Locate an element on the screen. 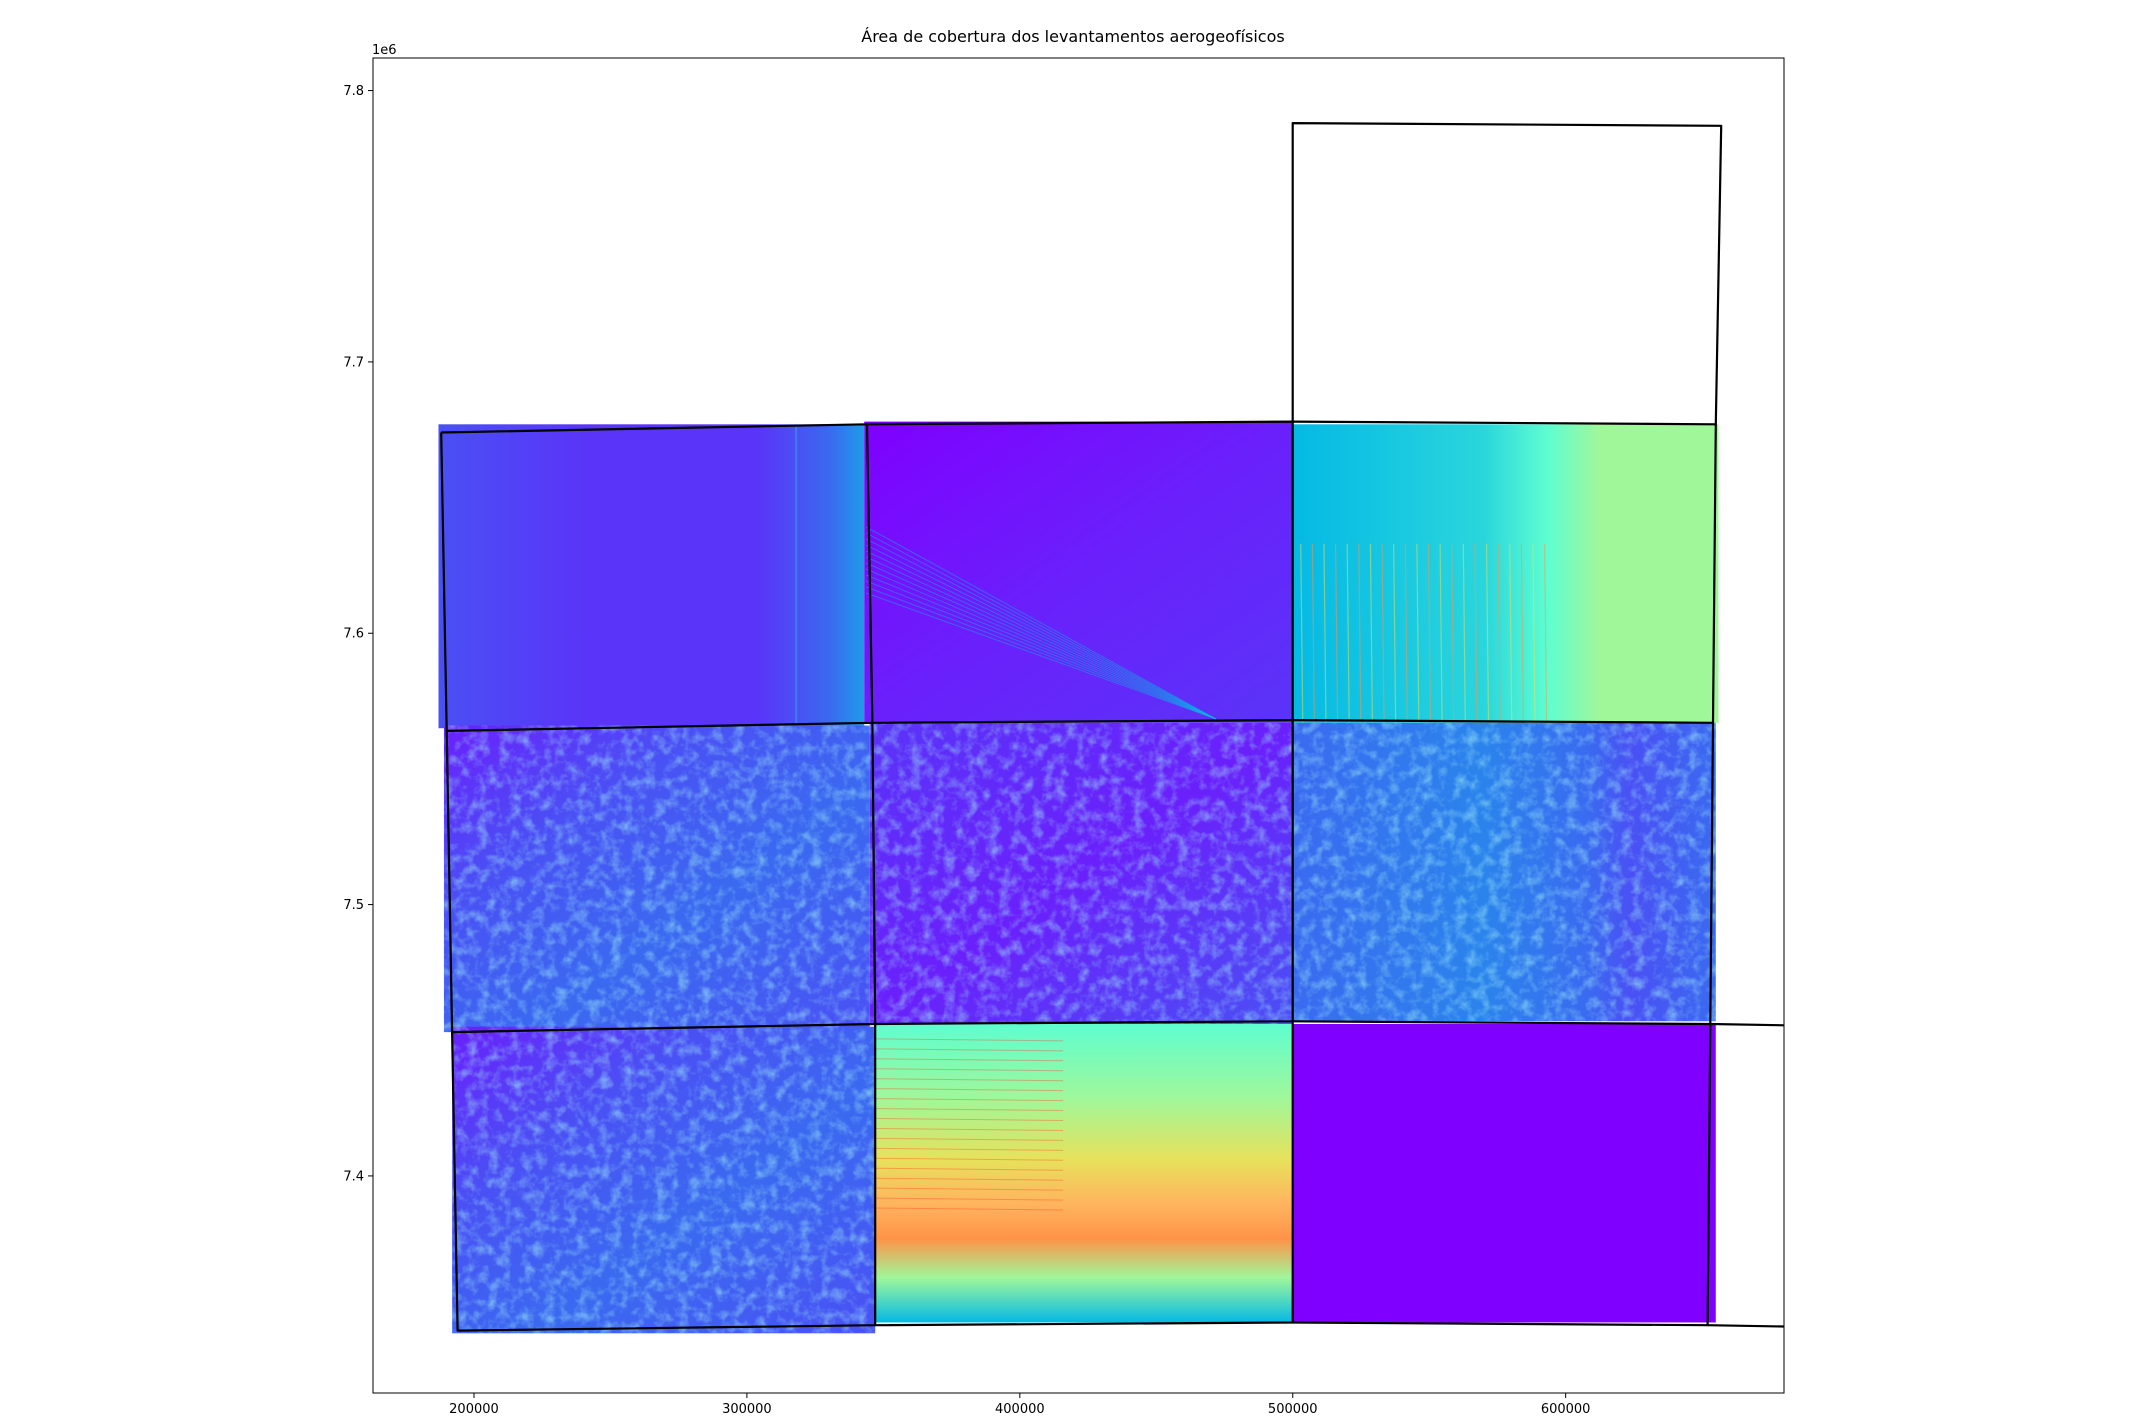  y-tick-label: 7.6 is located at coordinates (353, 634).